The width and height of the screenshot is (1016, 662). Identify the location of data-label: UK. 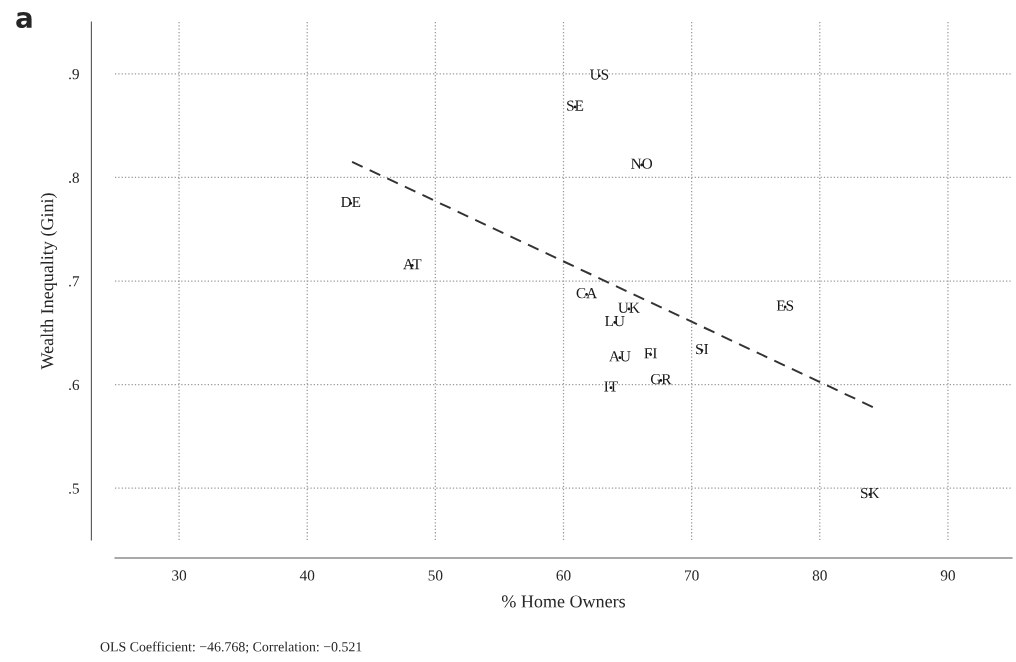
(629, 307).